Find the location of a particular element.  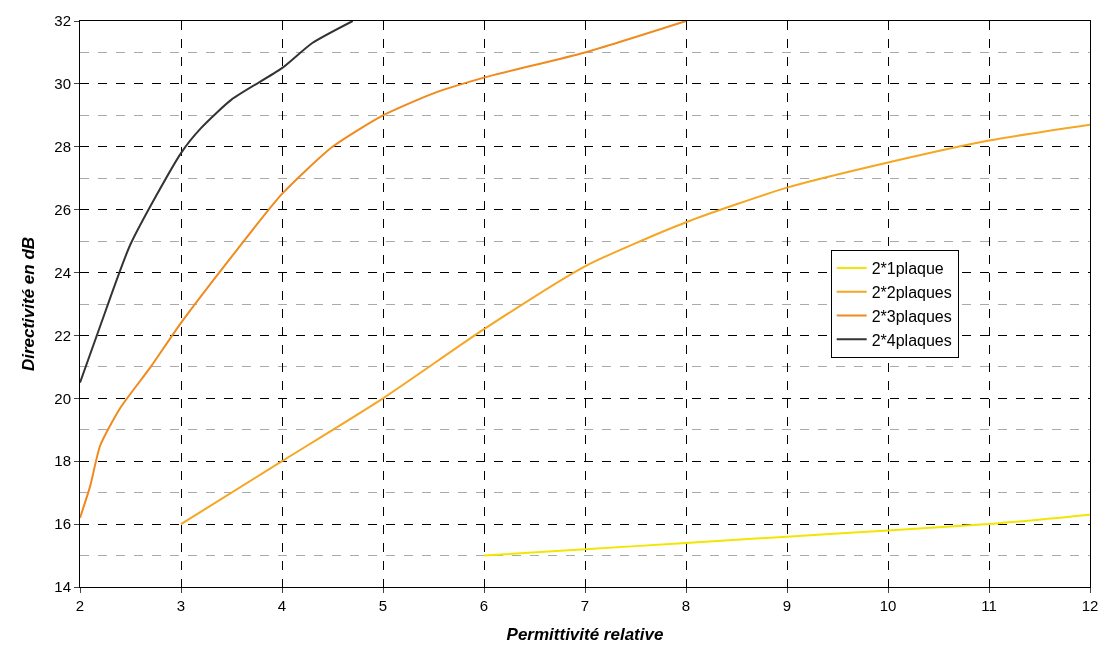

x-tick-label: 12 is located at coordinates (1090, 605).